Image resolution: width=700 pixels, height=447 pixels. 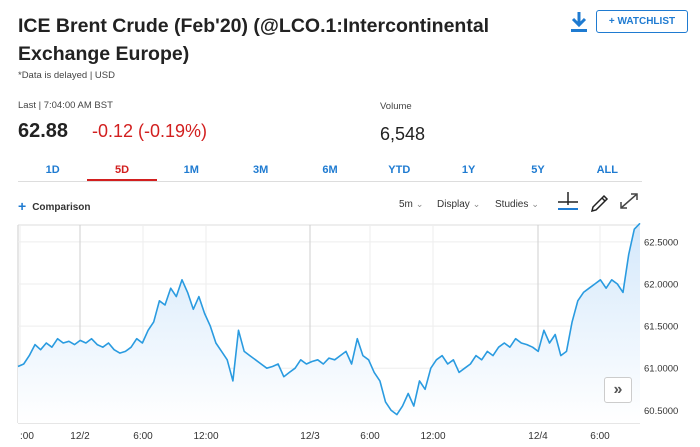 What do you see at coordinates (661, 242) in the screenshot?
I see `y-tick-label: 62.5000` at bounding box center [661, 242].